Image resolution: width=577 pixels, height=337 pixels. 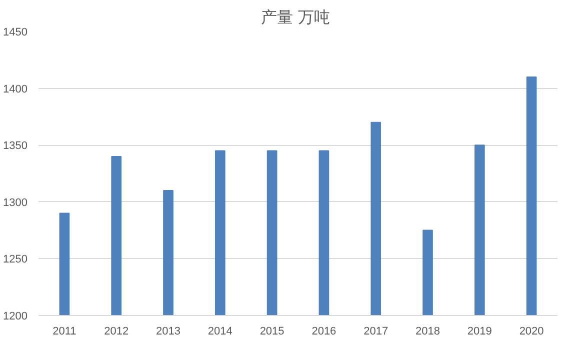 I want to click on x-tick-label: 2016, so click(x=324, y=331).